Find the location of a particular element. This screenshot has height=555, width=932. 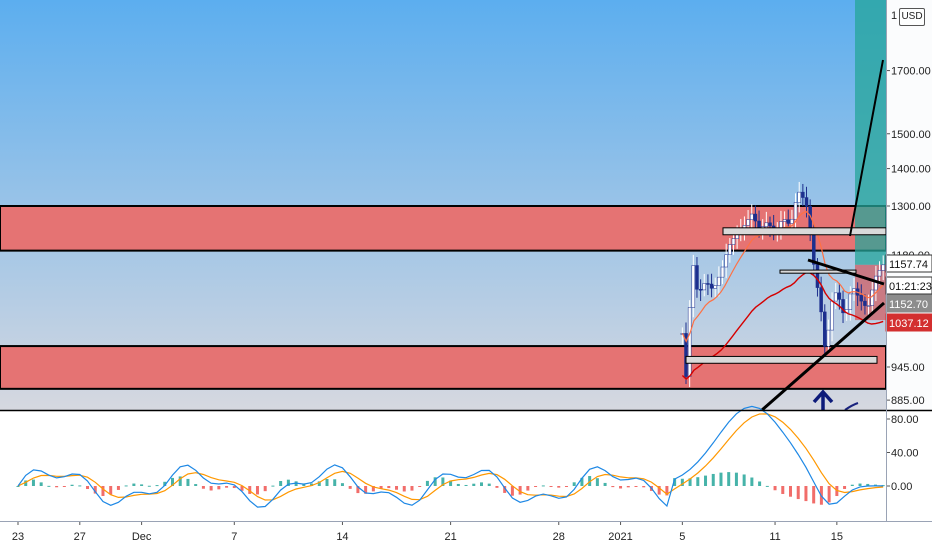

support-rectangle is located at coordinates (781, 359).